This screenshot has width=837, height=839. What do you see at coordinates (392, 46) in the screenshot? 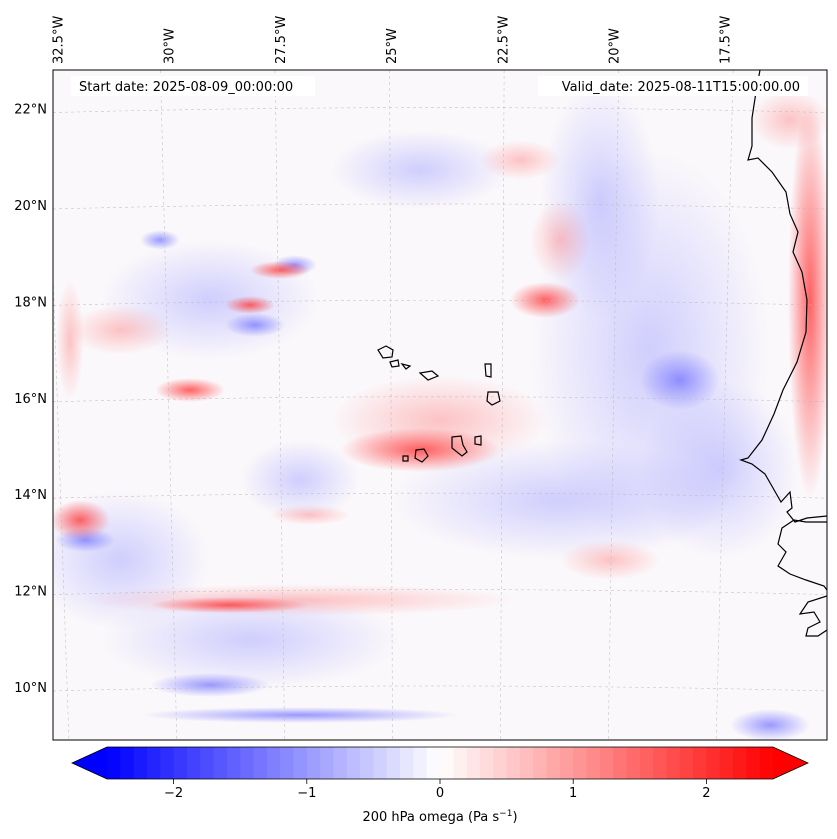
I see `longitude-label: 25°W` at bounding box center [392, 46].